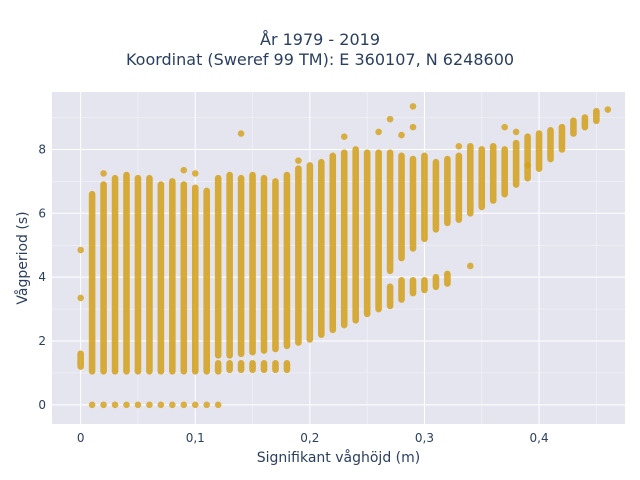 The height and width of the screenshot is (480, 640). I want to click on y-tick-label: 2, so click(42, 341).